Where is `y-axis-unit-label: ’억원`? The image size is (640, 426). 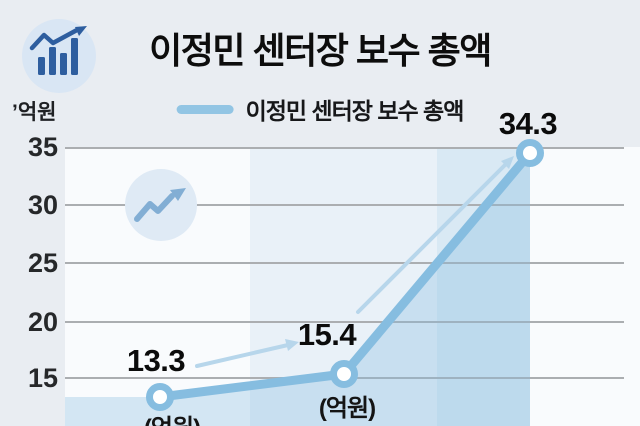
y-axis-unit-label: ’억원 is located at coordinates (34, 112).